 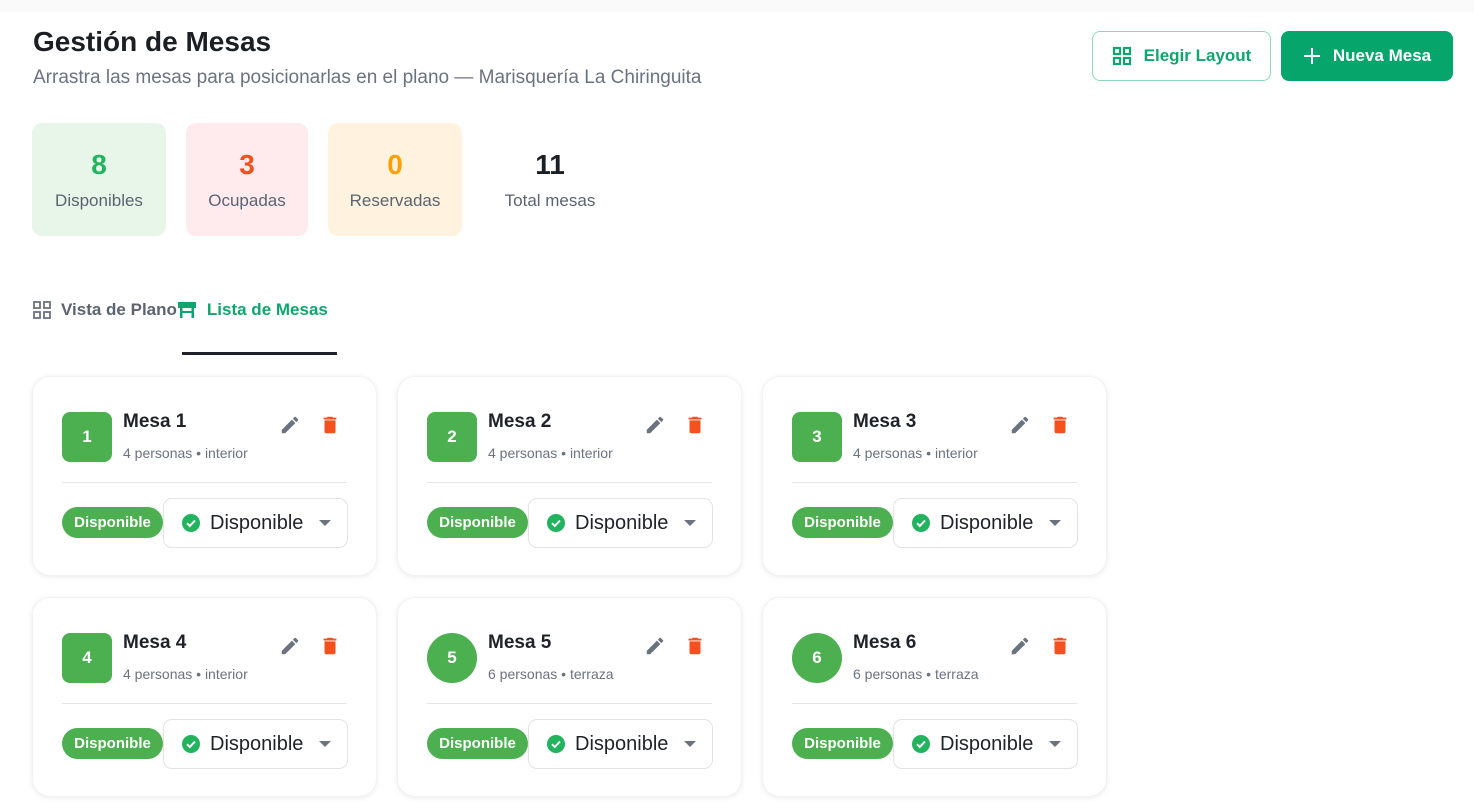 What do you see at coordinates (452, 437) in the screenshot?
I see `table-number-badge: 2` at bounding box center [452, 437].